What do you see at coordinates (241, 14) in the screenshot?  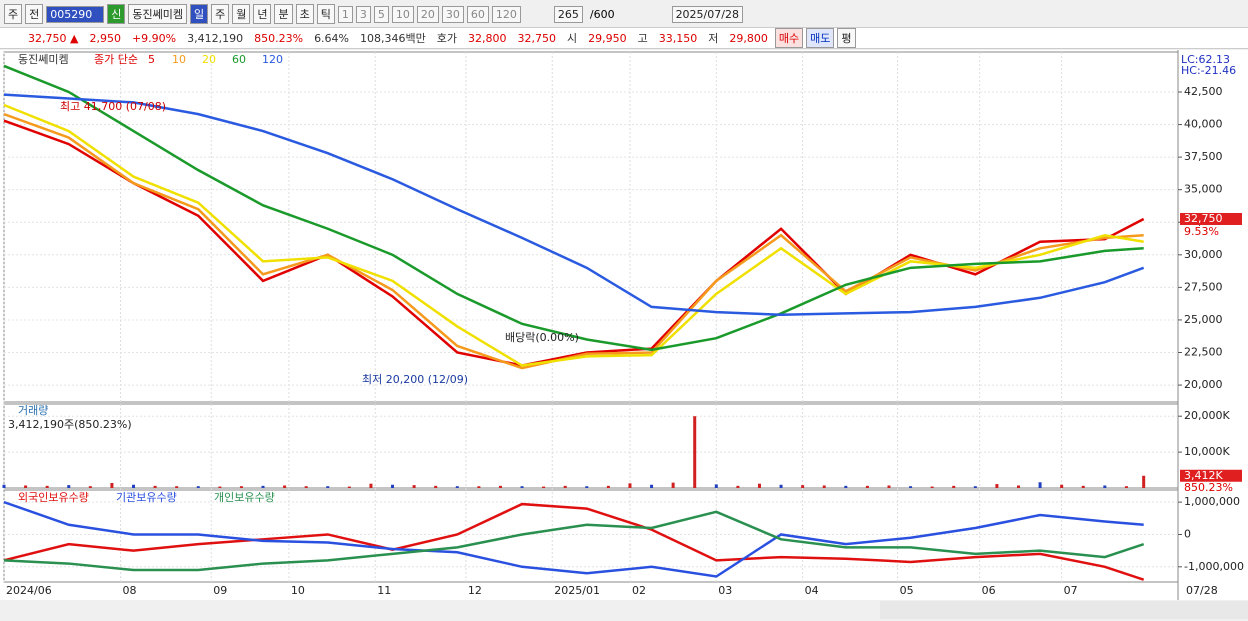 I see `period-button: 월` at bounding box center [241, 14].